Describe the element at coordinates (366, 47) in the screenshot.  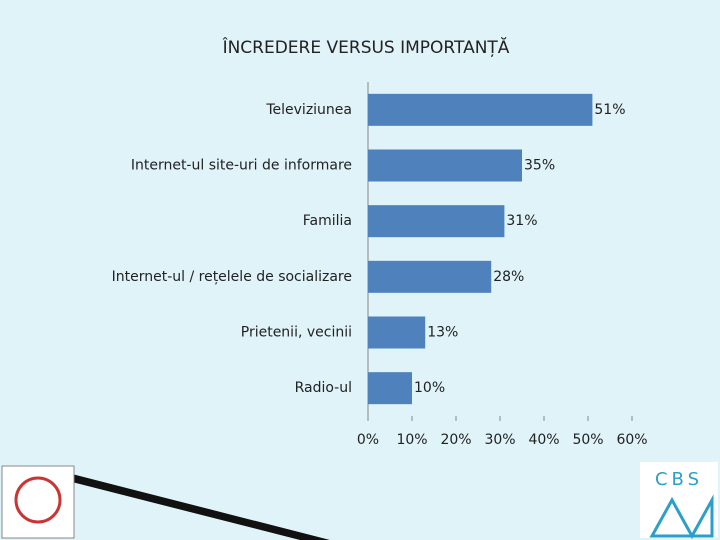
I see `chart-title: ÎNCREDERE VERSUS IMPORTANȚĂ` at that location.